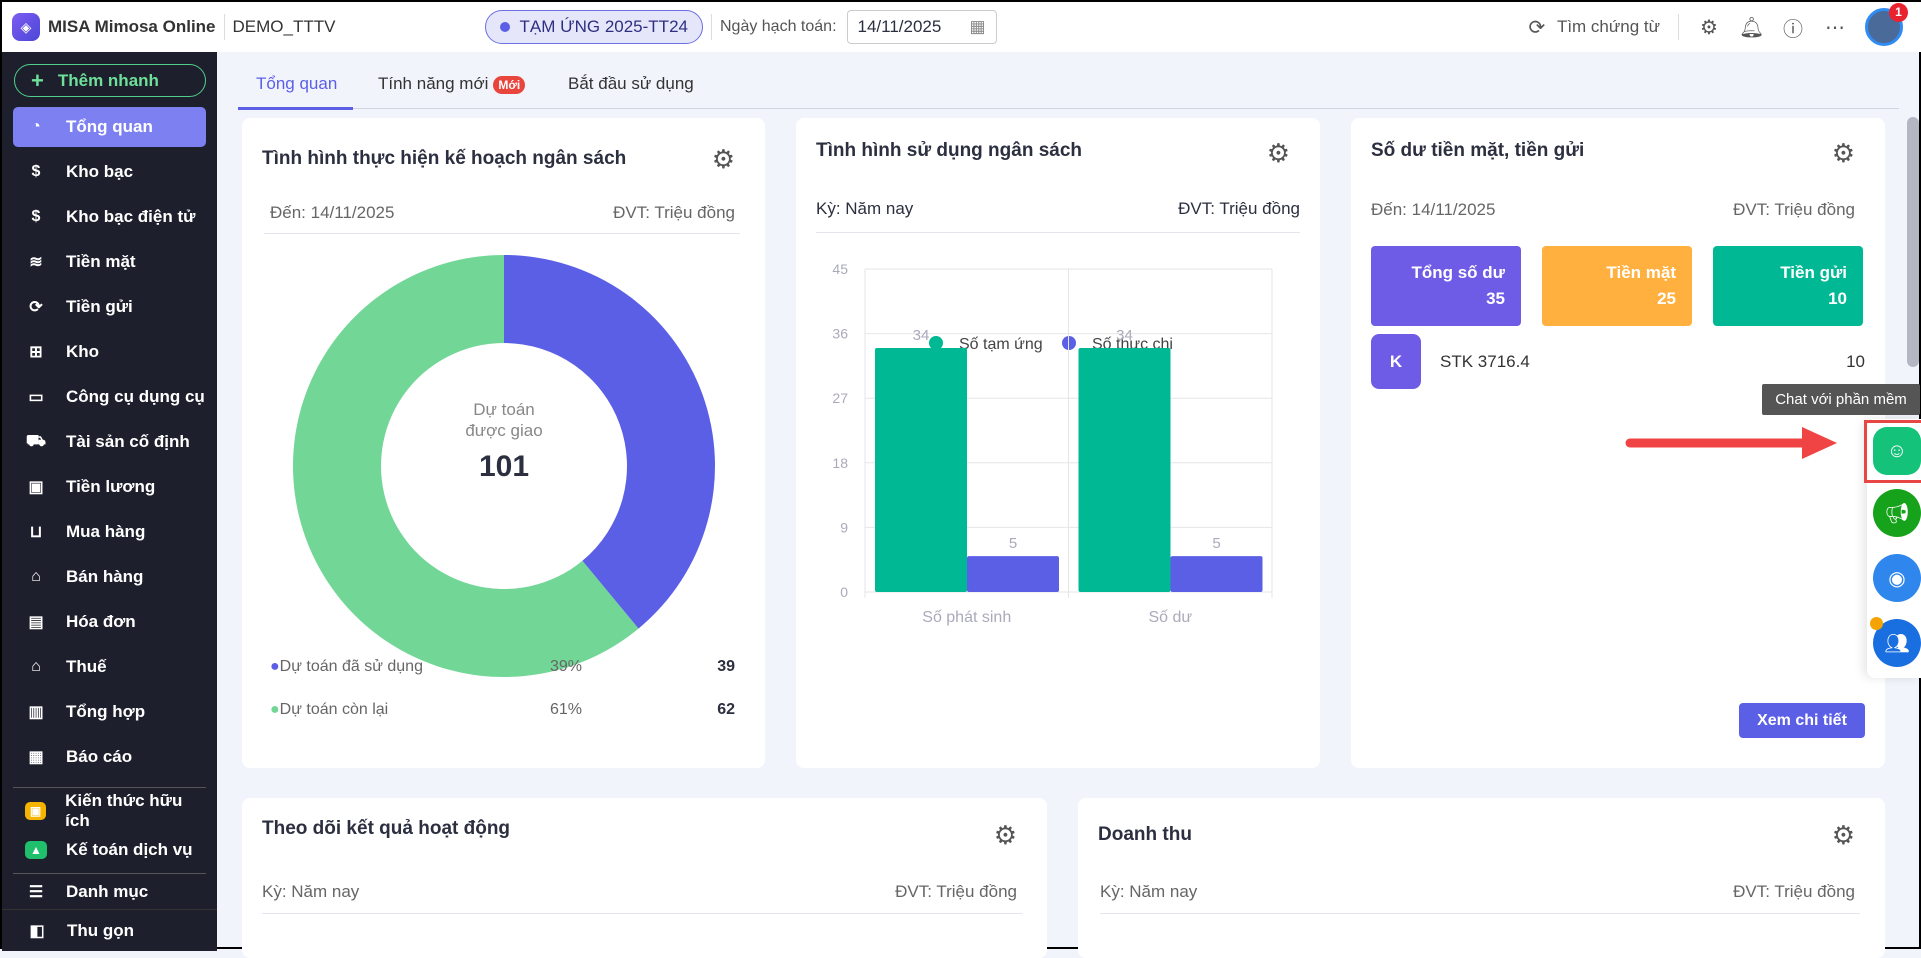 Image resolution: width=1921 pixels, height=958 pixels. I want to click on sidebar-item-9: ⊔ Mua hàng, so click(109, 532).